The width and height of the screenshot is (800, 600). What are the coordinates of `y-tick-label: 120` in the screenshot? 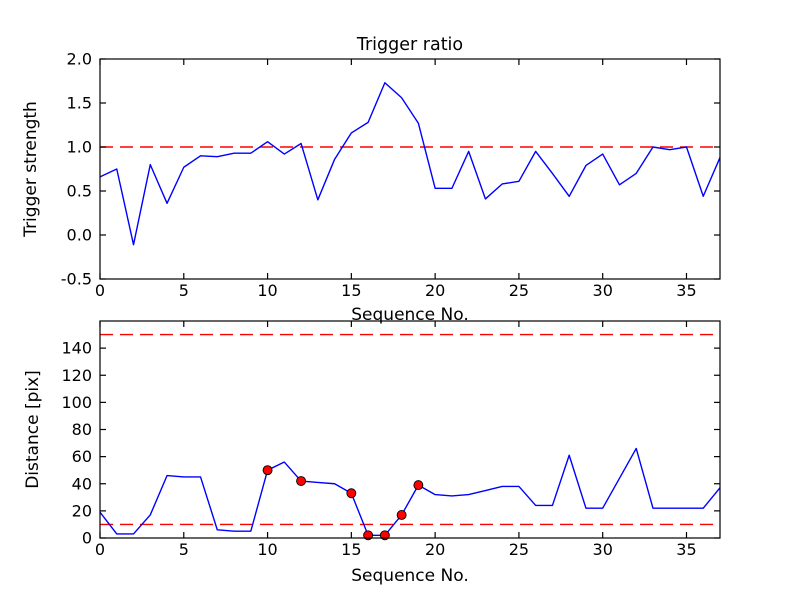 It's located at (76, 375).